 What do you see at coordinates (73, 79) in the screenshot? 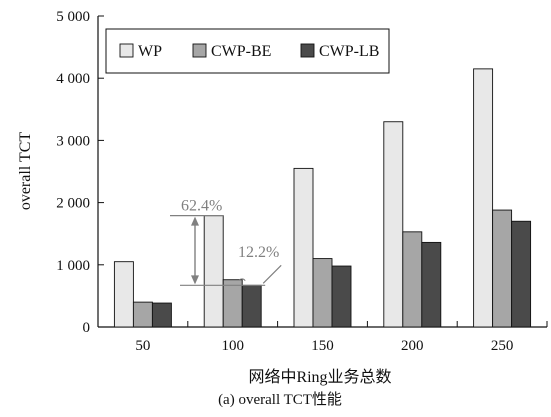
I see `y-tick-label: 4 000` at bounding box center [73, 79].